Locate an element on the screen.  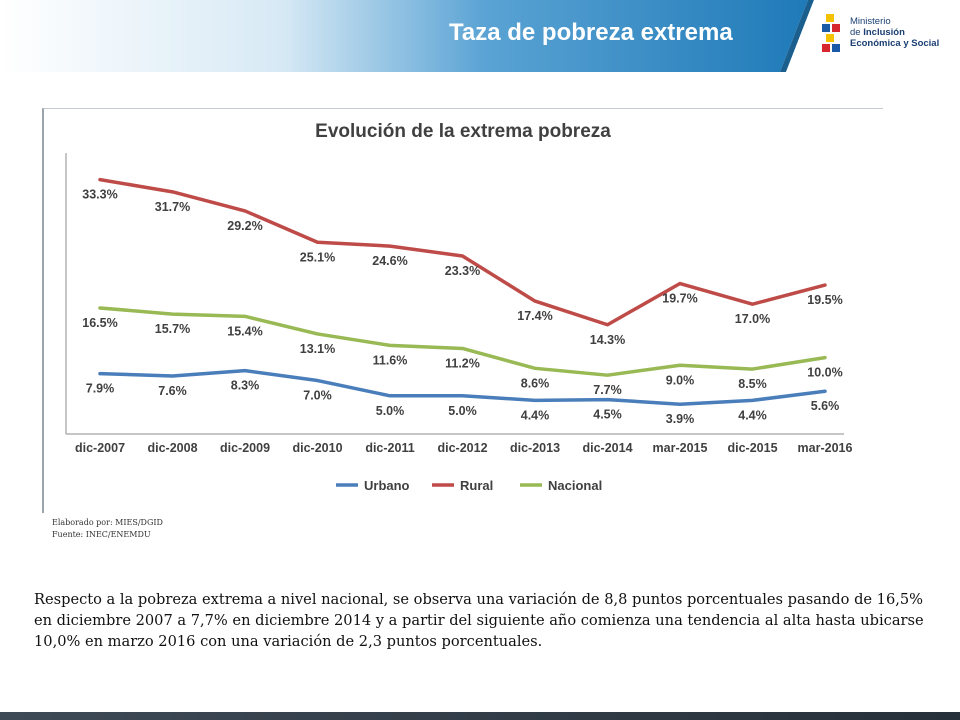
data-label-urbano: 3.9% is located at coordinates (680, 419).